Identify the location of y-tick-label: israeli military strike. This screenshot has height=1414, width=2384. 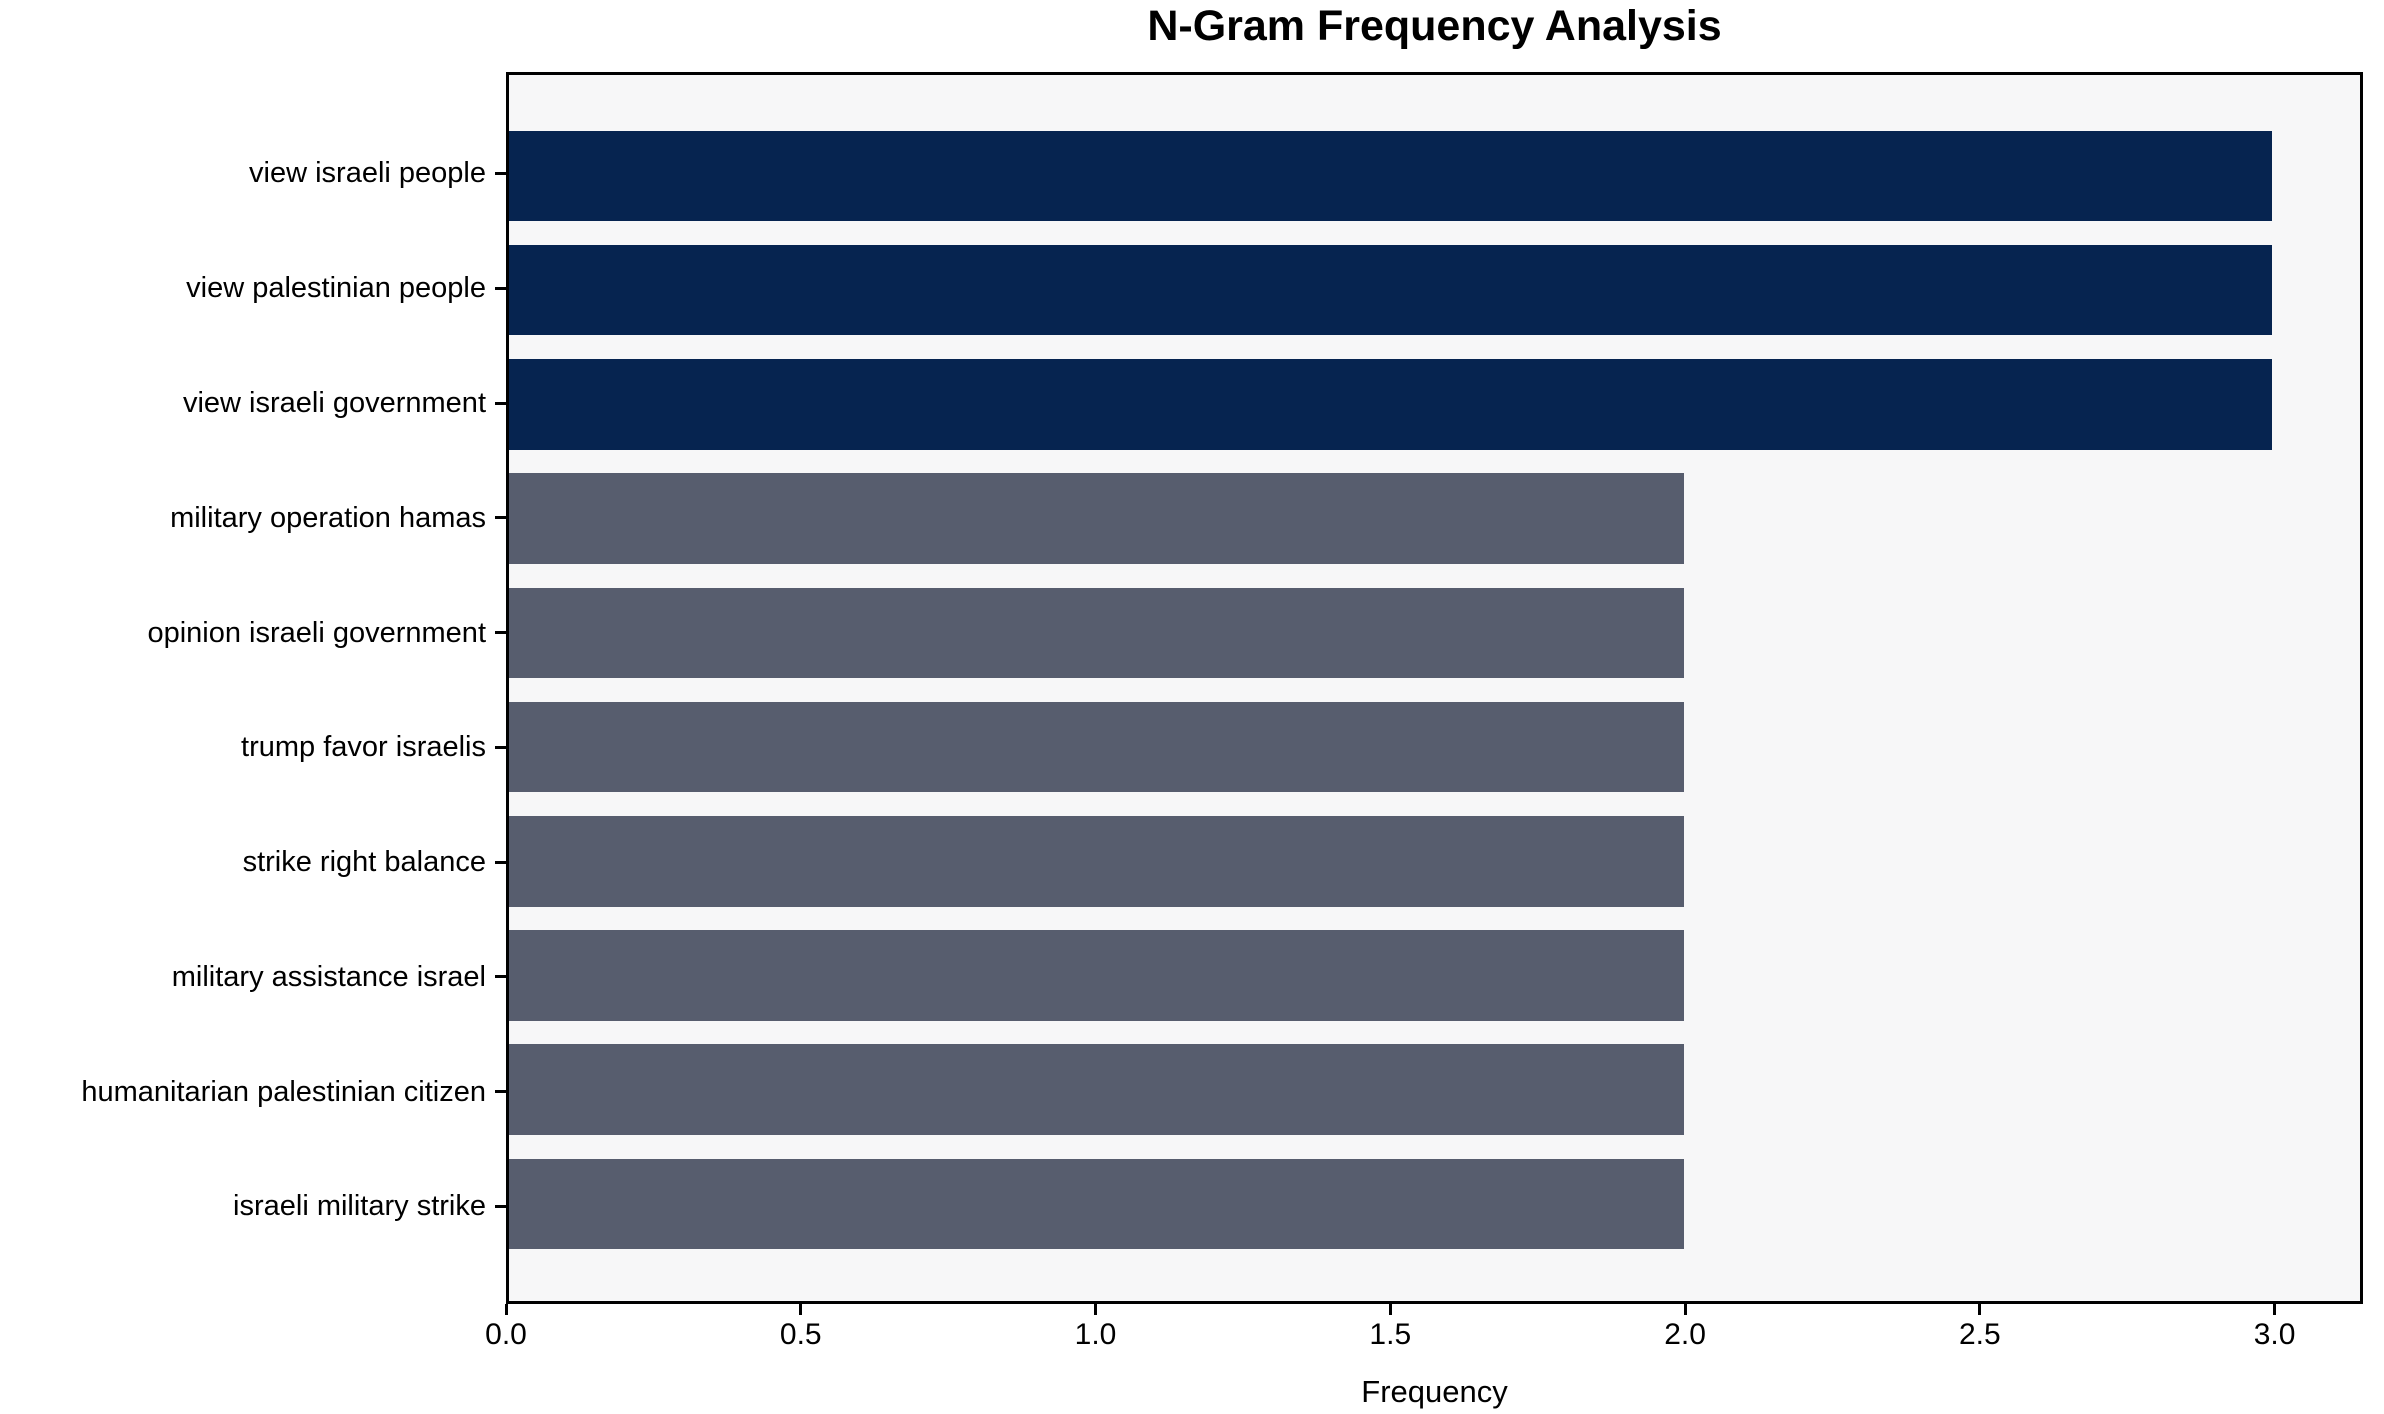
(359, 1206).